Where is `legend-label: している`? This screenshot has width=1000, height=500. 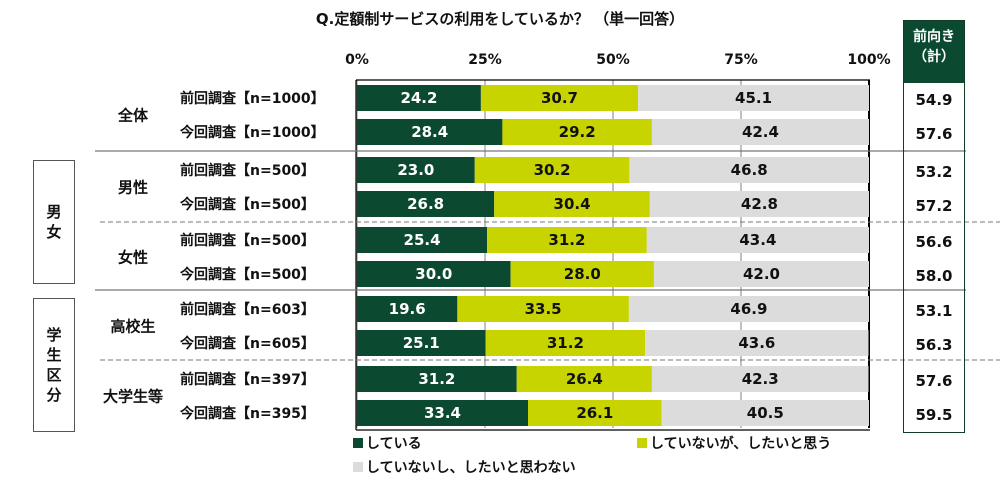 legend-label: している is located at coordinates (394, 444).